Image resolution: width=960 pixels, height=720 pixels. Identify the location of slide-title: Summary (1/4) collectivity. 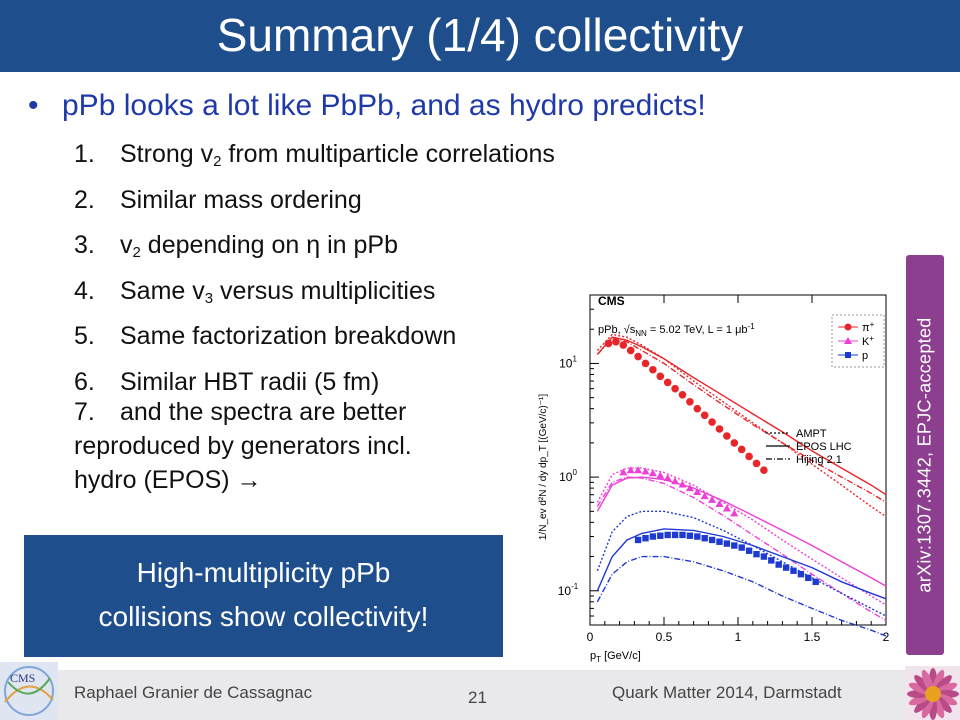
(480, 35).